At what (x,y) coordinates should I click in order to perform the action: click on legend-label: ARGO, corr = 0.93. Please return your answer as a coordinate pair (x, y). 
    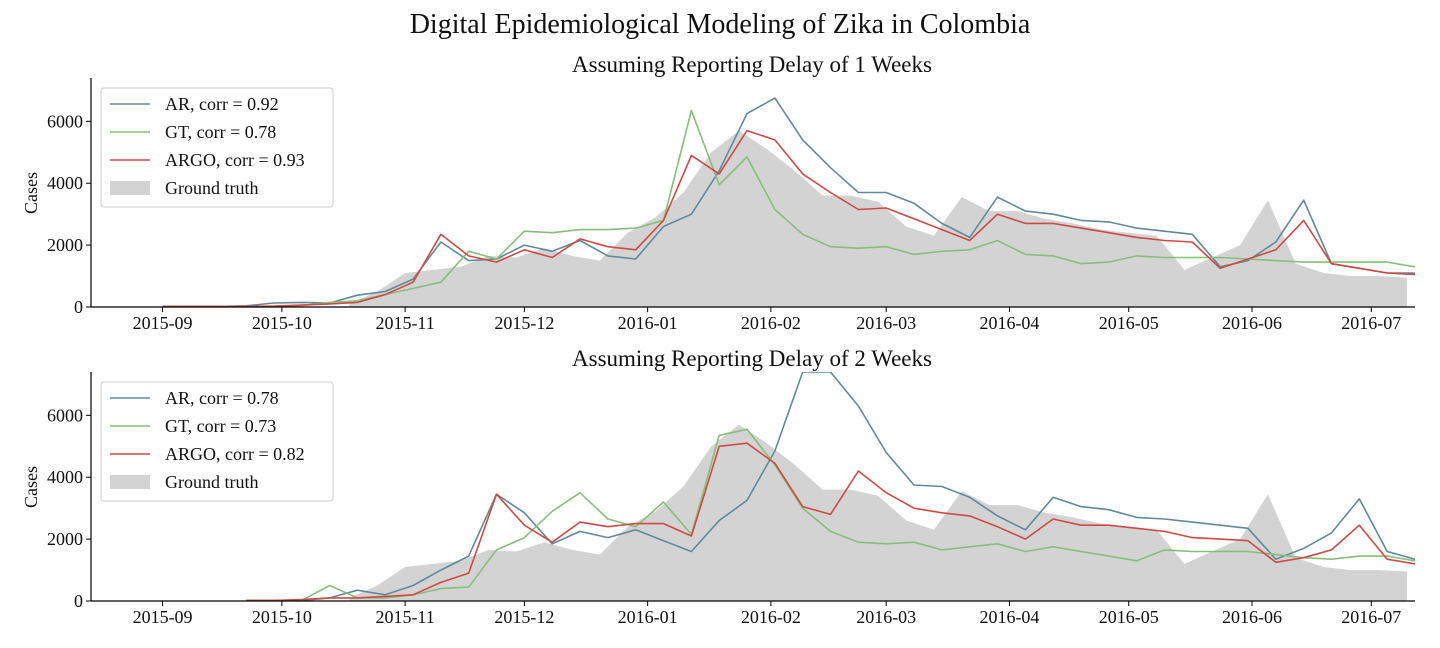
    Looking at the image, I should click on (235, 160).